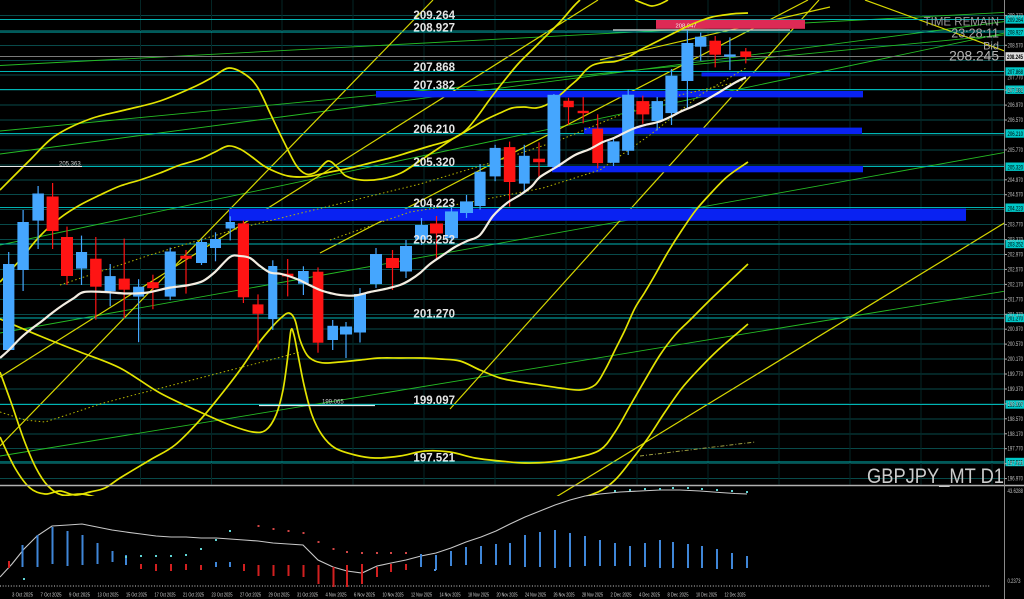 The image size is (1024, 599). I want to click on svg-text: 197.370, so click(1016, 464).